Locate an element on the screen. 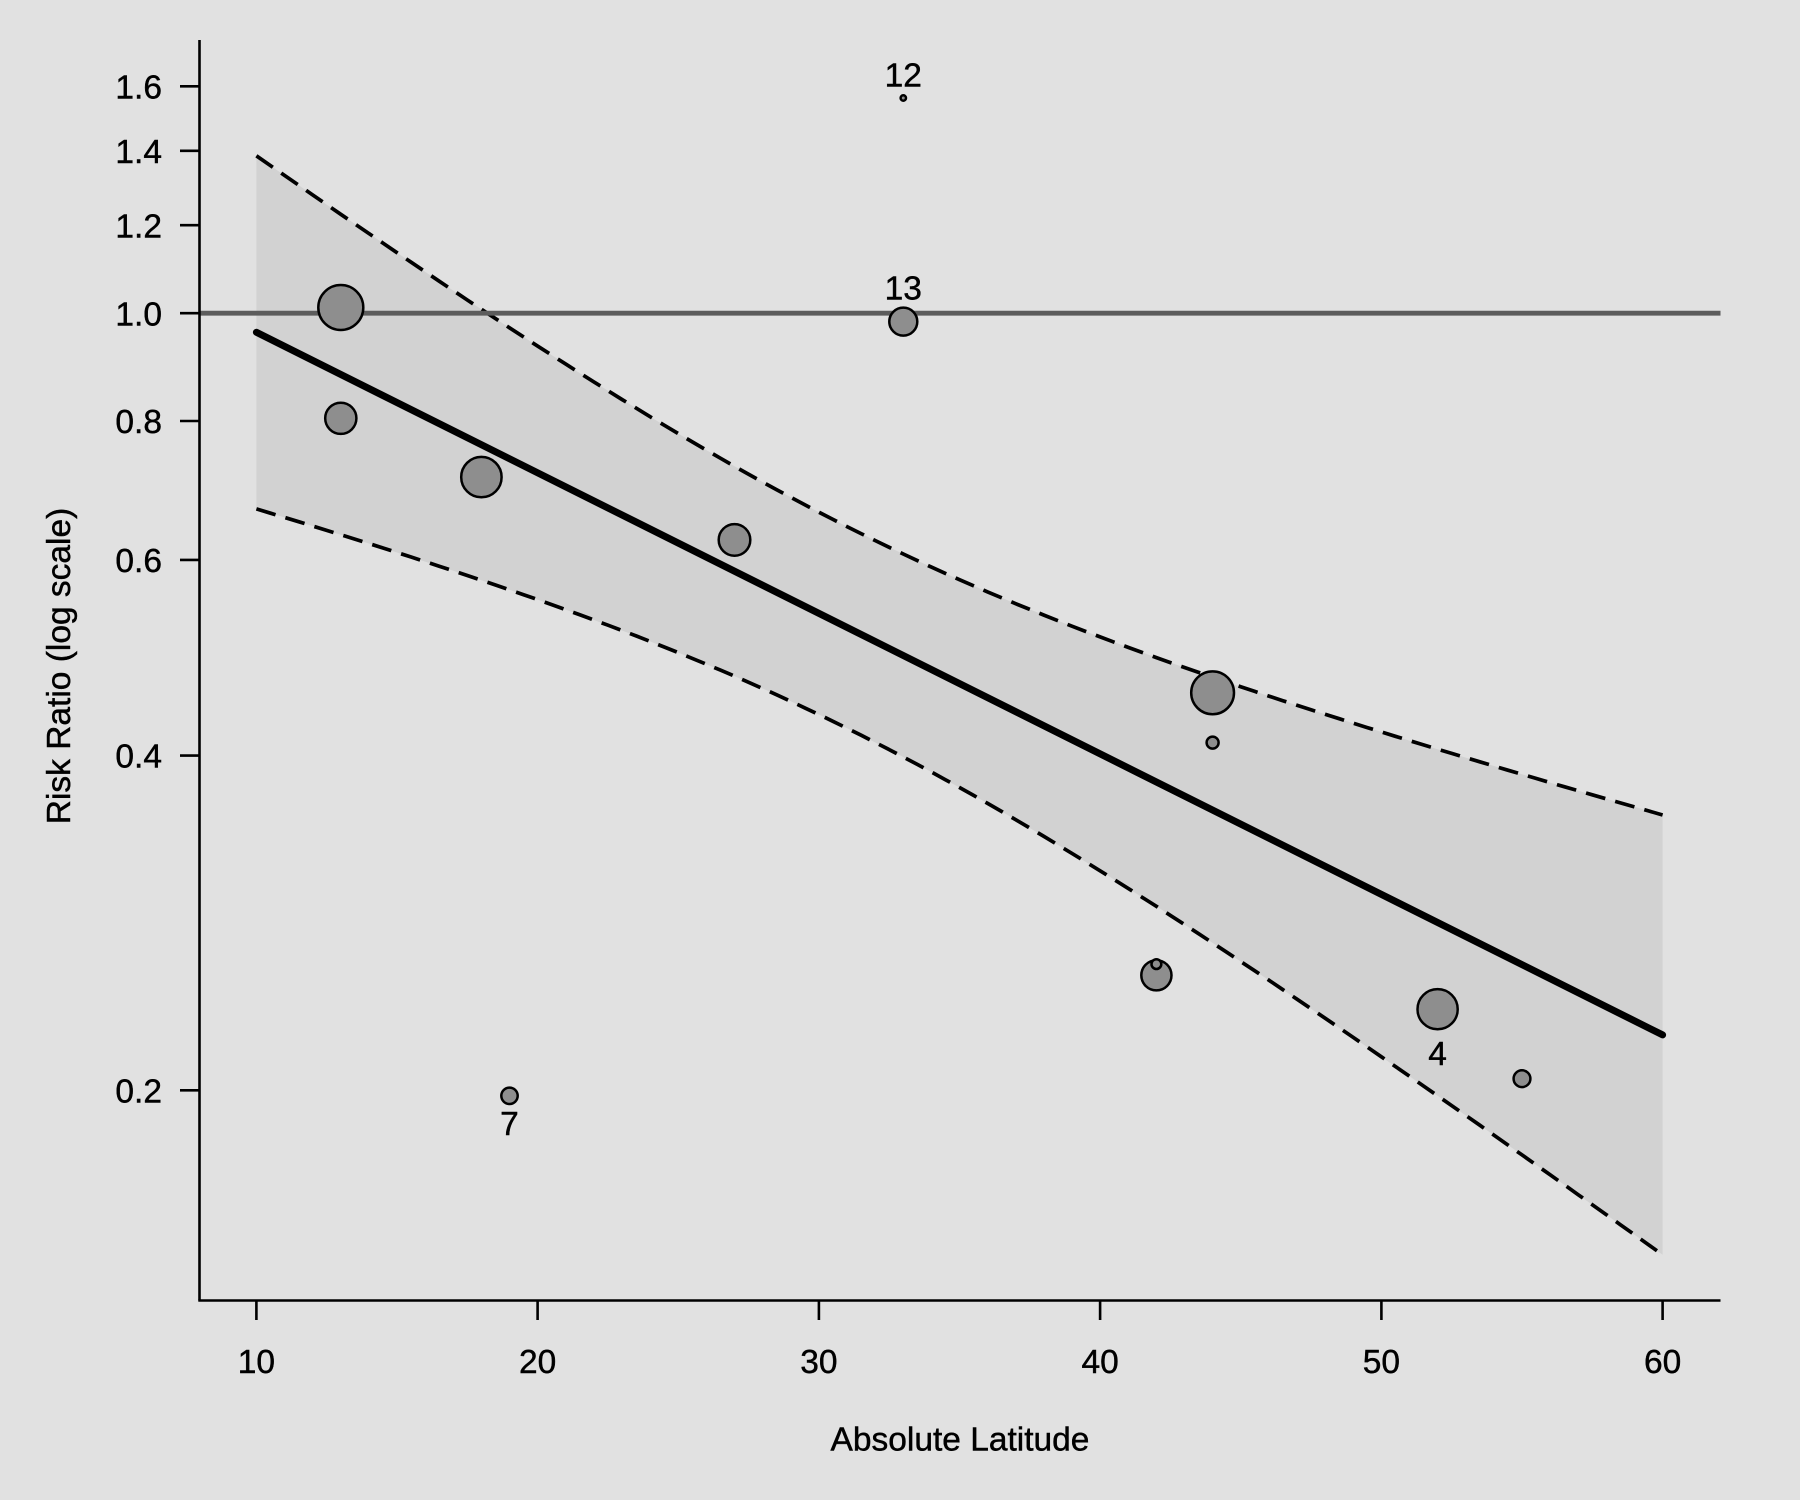 The image size is (1800, 1500). svg-text: 1.4 is located at coordinates (138, 152).